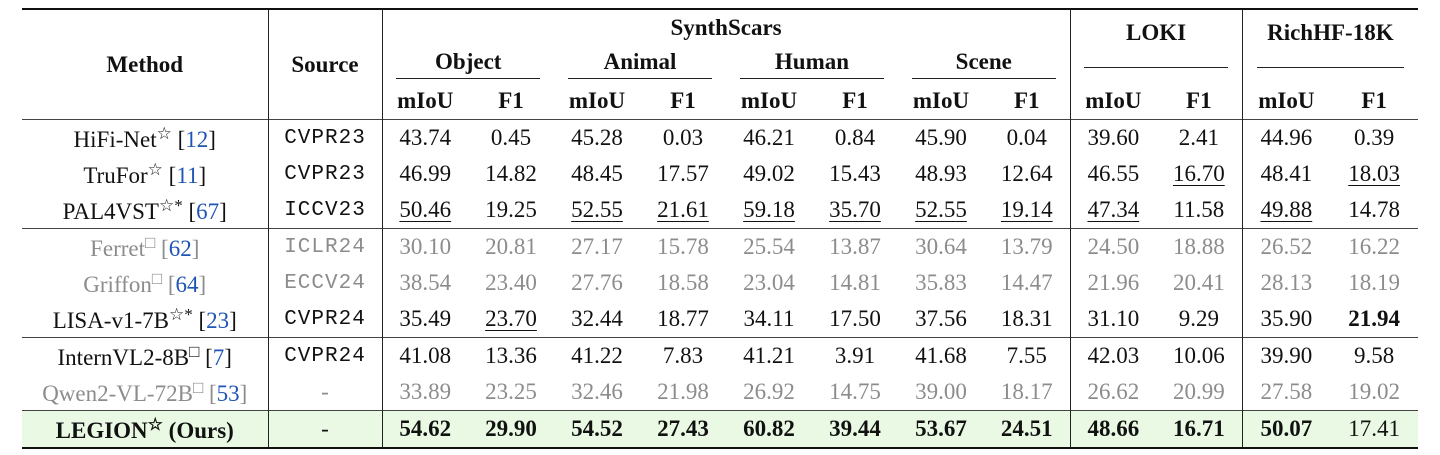 Image resolution: width=1440 pixels, height=455 pixels. I want to click on source-cell: ICCV23, so click(324, 210).